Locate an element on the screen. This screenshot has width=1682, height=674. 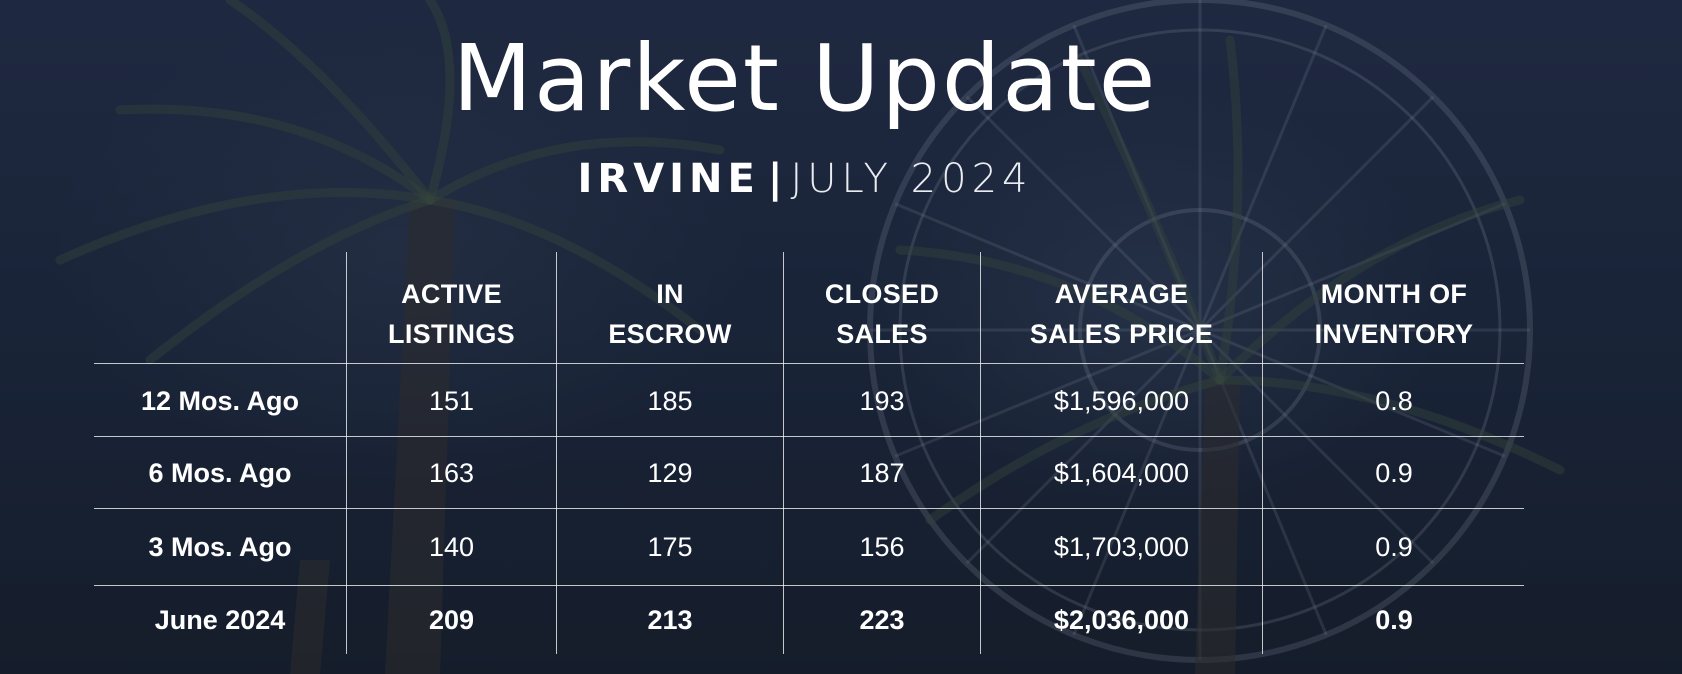
page-subtitle: IRVINE | JULY 2024 is located at coordinates (805, 179).